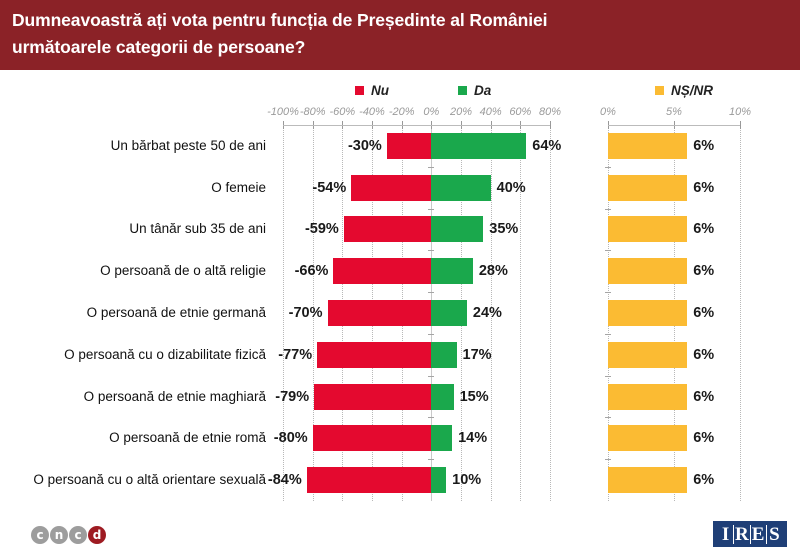 The width and height of the screenshot is (800, 554). Describe the element at coordinates (483, 90) in the screenshot. I see `legend-label-da: Da` at that location.